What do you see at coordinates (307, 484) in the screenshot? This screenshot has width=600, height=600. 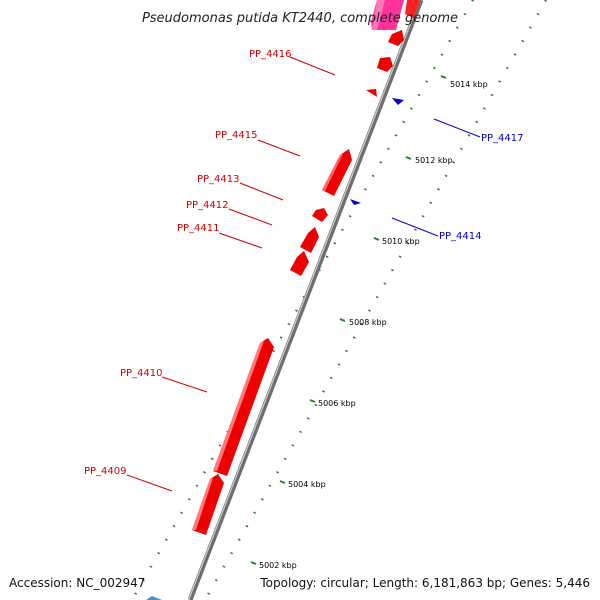 I see `tick-label-5004: 5004 kbp` at bounding box center [307, 484].